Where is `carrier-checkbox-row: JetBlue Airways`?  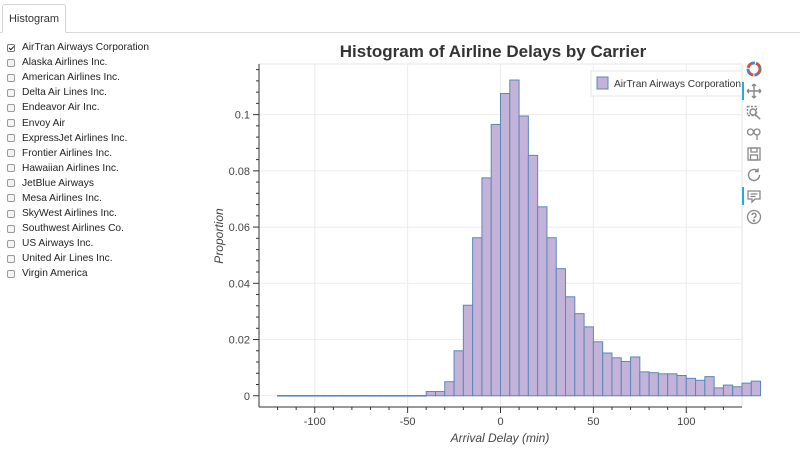 carrier-checkbox-row: JetBlue Airways is located at coordinates (107, 183).